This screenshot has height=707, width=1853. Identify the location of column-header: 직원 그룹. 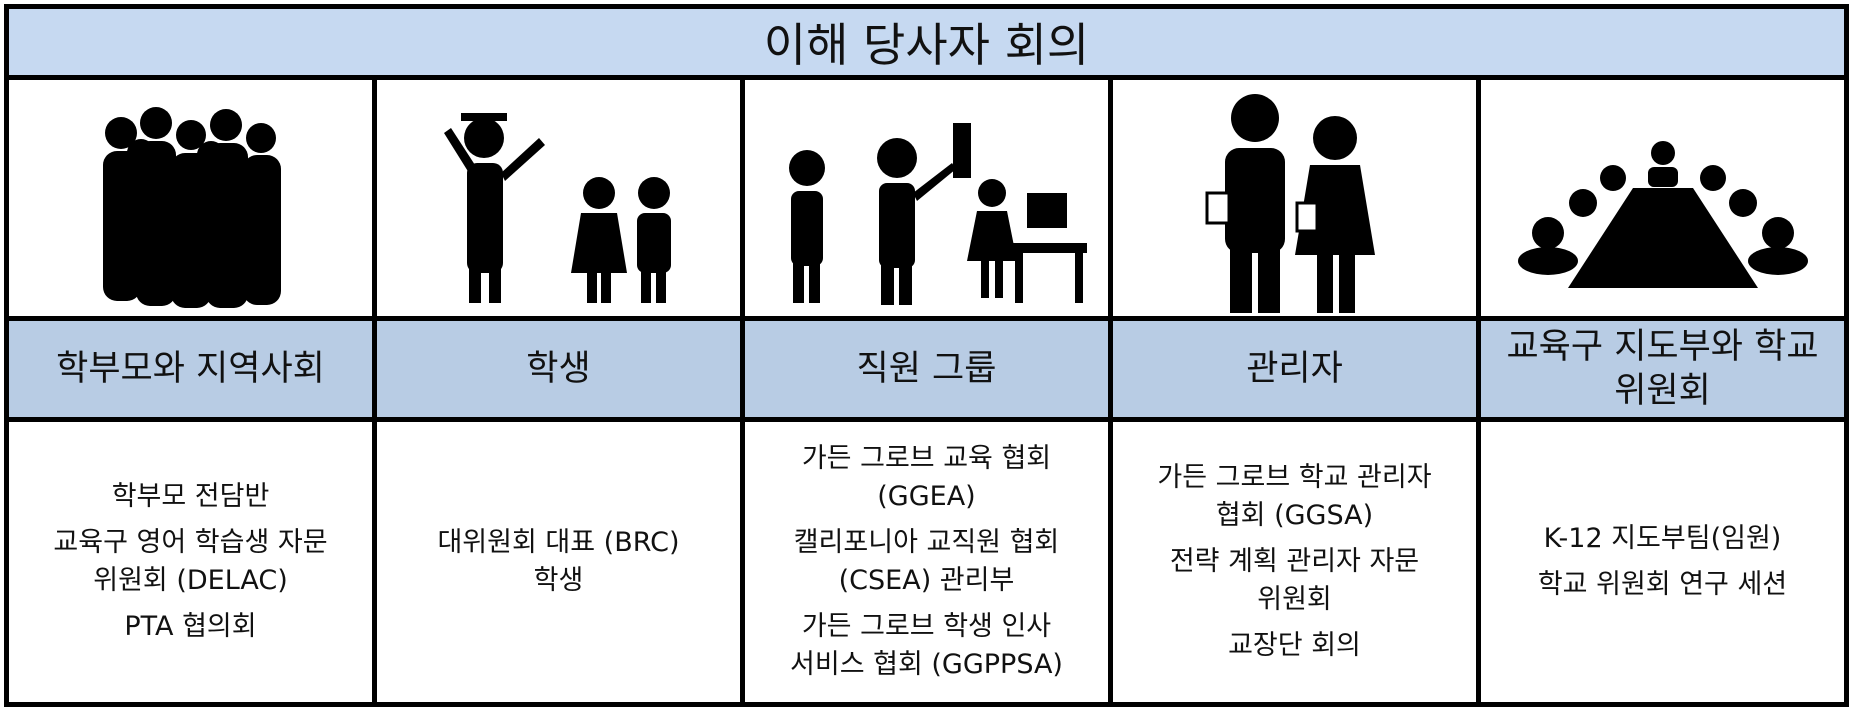
(926, 369).